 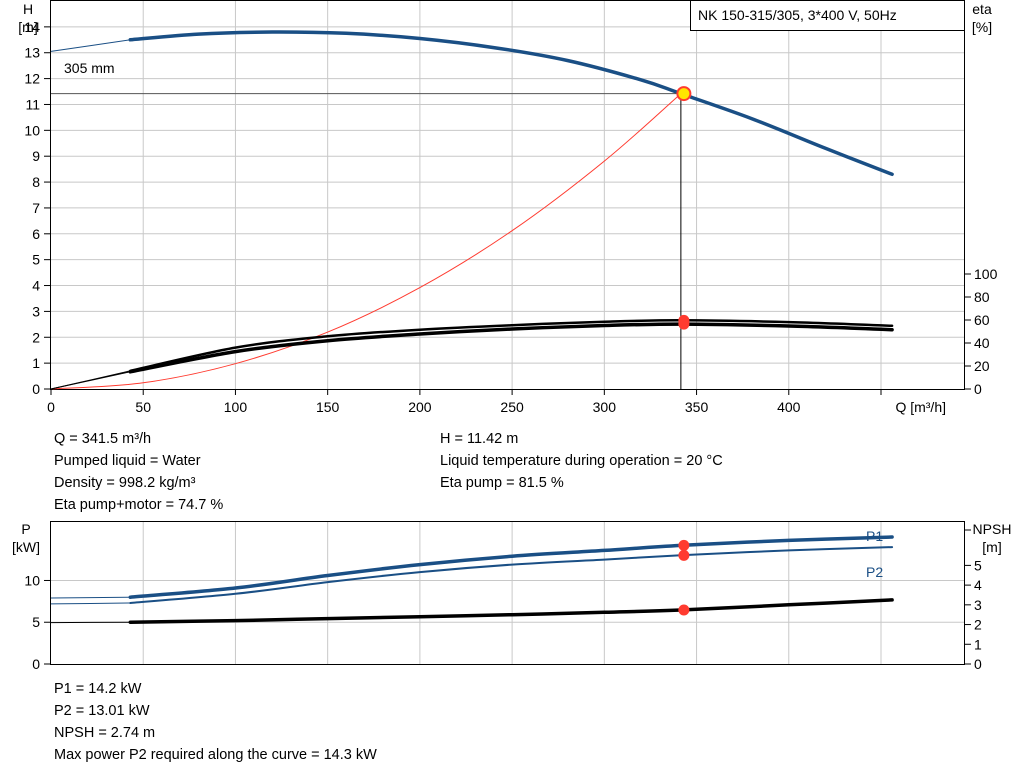 I want to click on power-tick-label: 10, so click(x=32, y=580).